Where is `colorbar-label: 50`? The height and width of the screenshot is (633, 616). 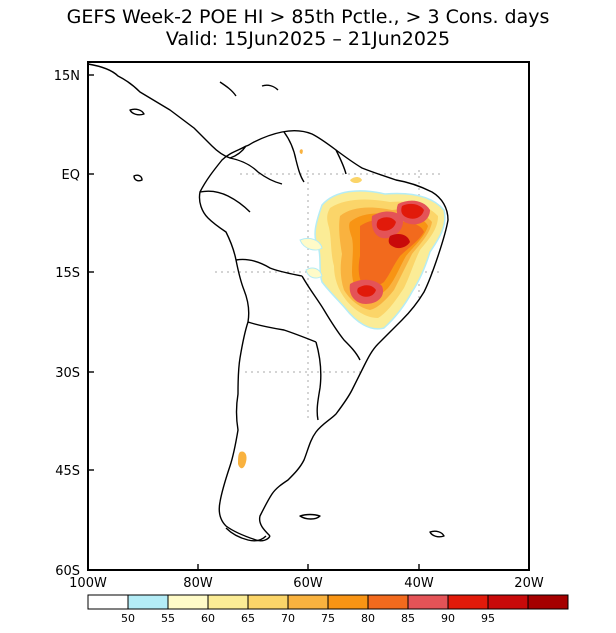 colorbar-label: 50 is located at coordinates (128, 618).